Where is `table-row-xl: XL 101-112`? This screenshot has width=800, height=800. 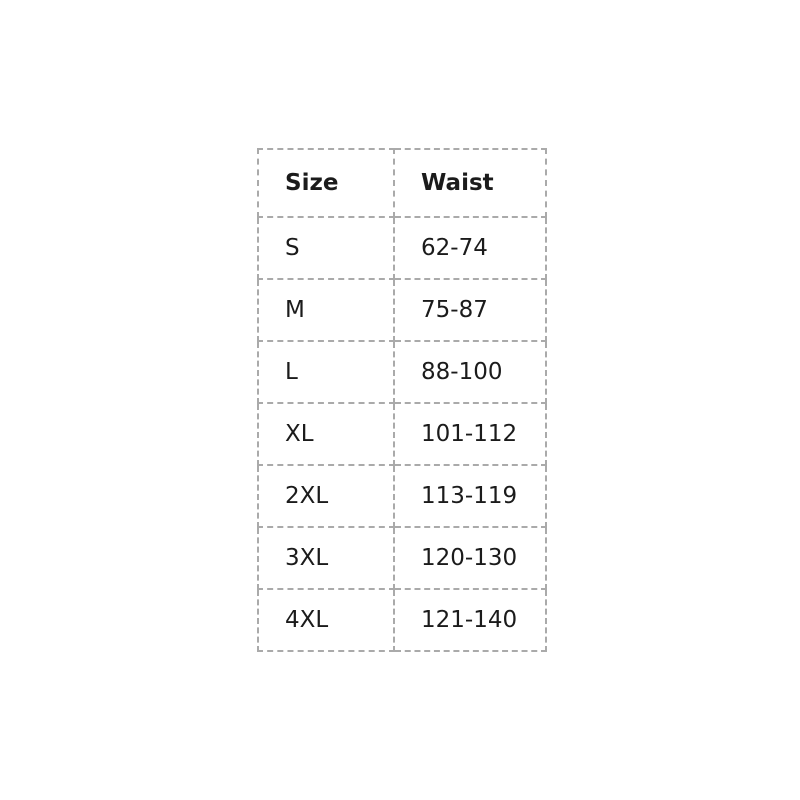
table-row-xl: XL 101-112 is located at coordinates (402, 434).